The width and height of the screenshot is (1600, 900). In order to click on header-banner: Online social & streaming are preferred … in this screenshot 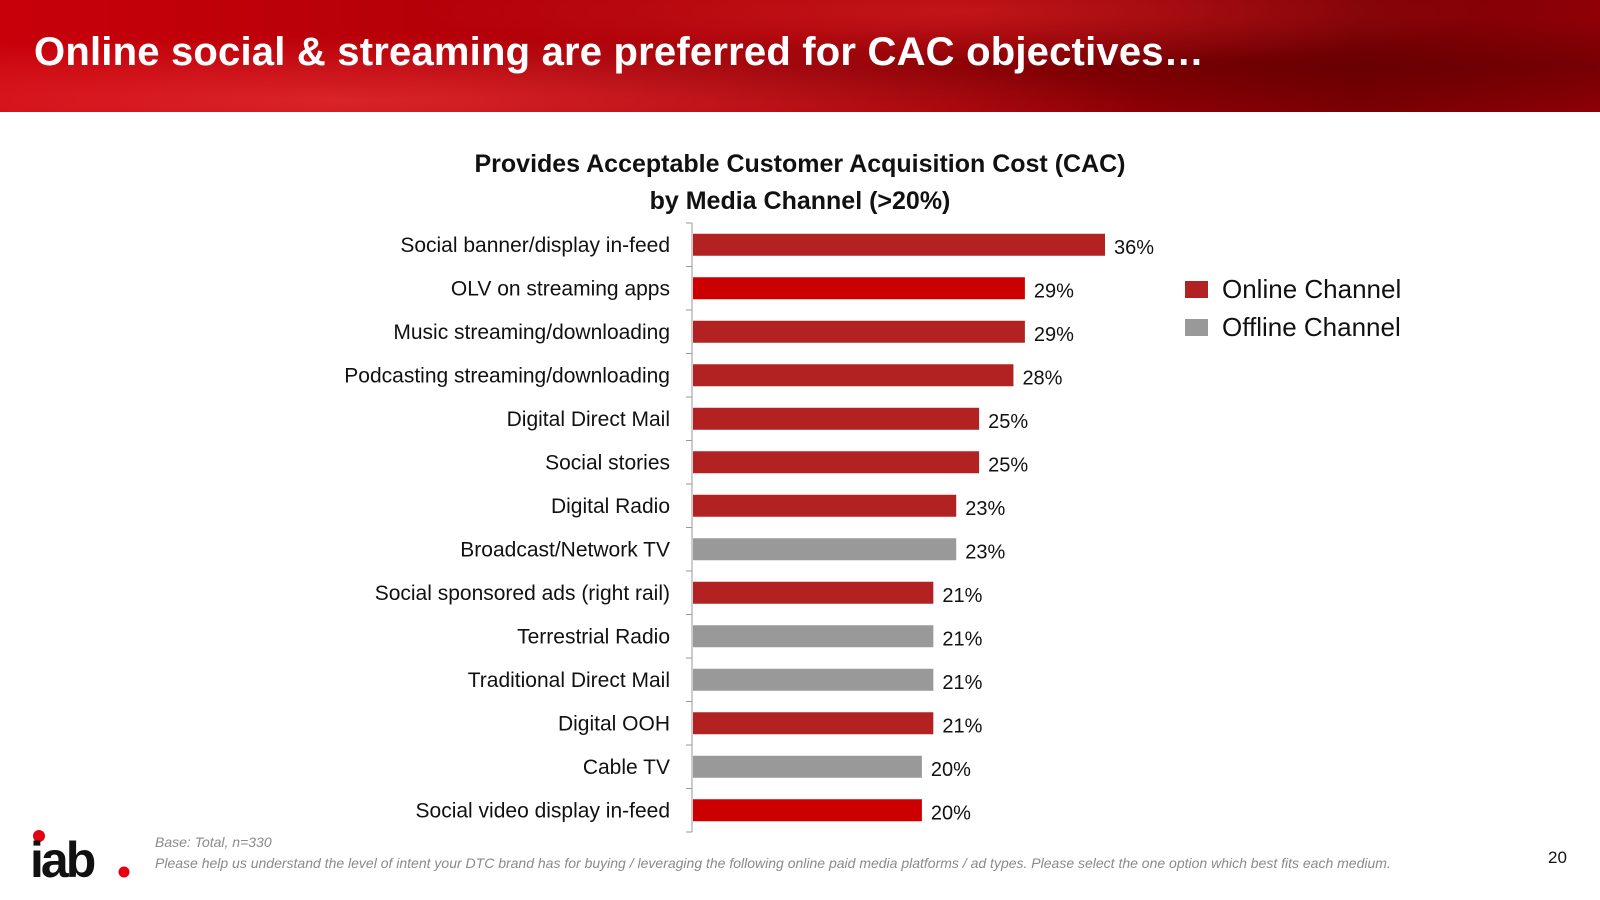, I will do `click(800, 56)`.